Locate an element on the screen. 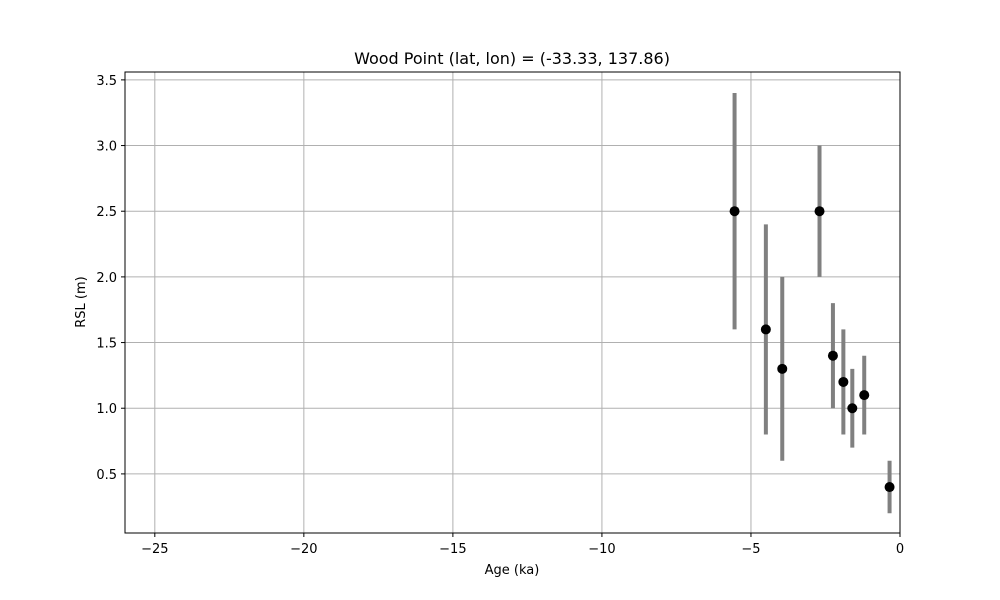 The width and height of the screenshot is (1000, 600). y-axis-label: RSL (m) is located at coordinates (81, 301).